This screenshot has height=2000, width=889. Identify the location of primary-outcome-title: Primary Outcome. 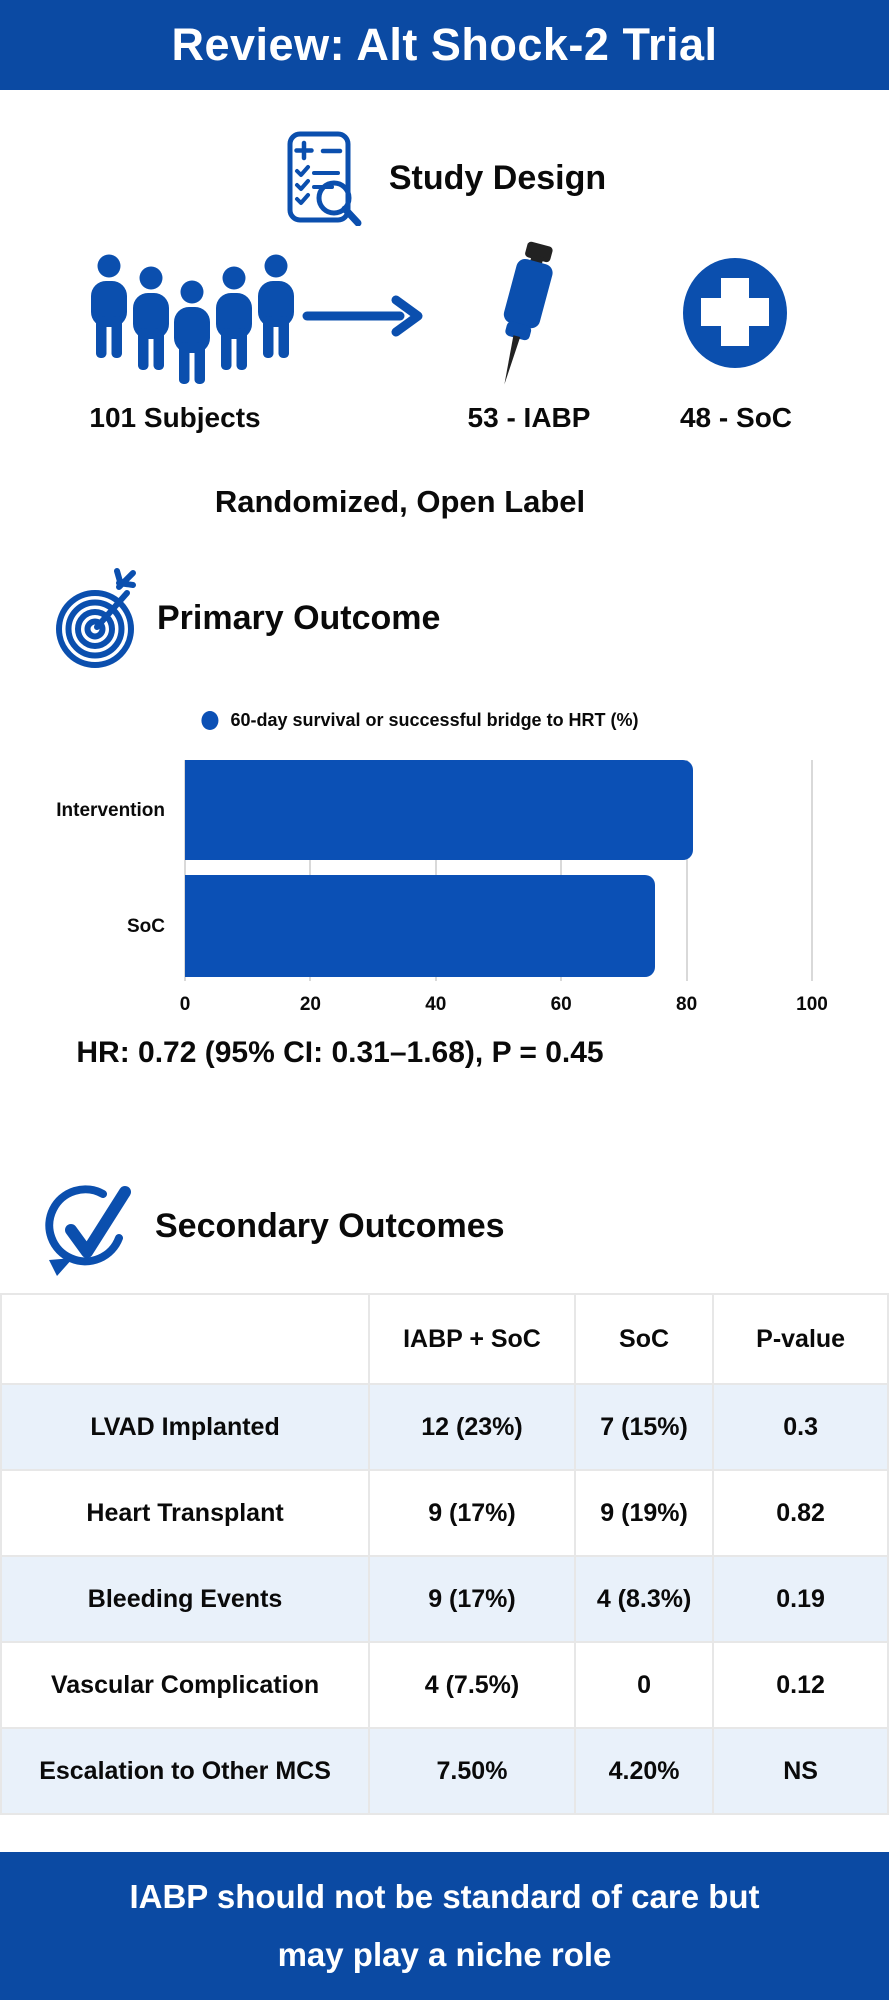
(299, 617).